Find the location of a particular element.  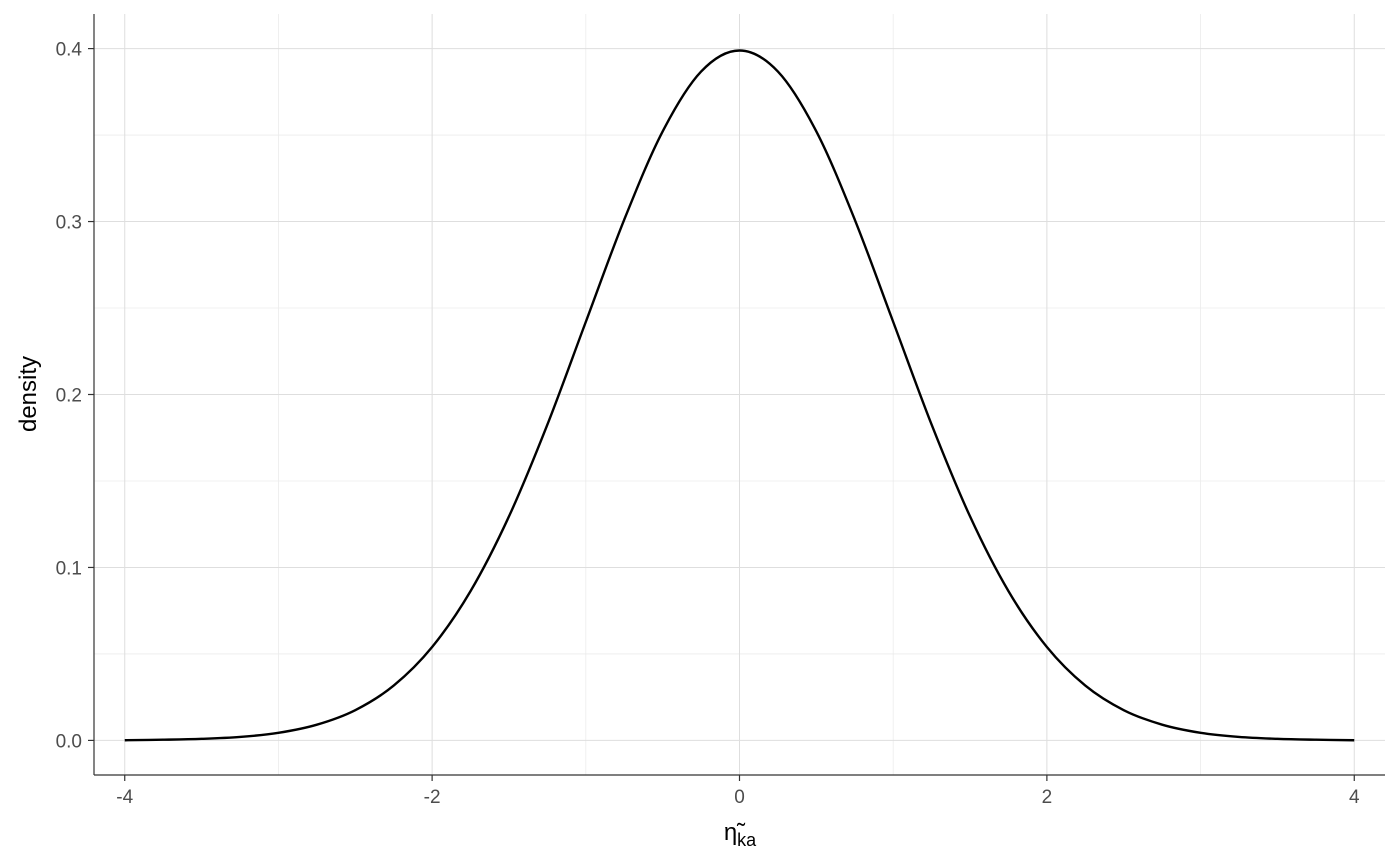

y-tick-label: 0.0 is located at coordinates (69, 741).